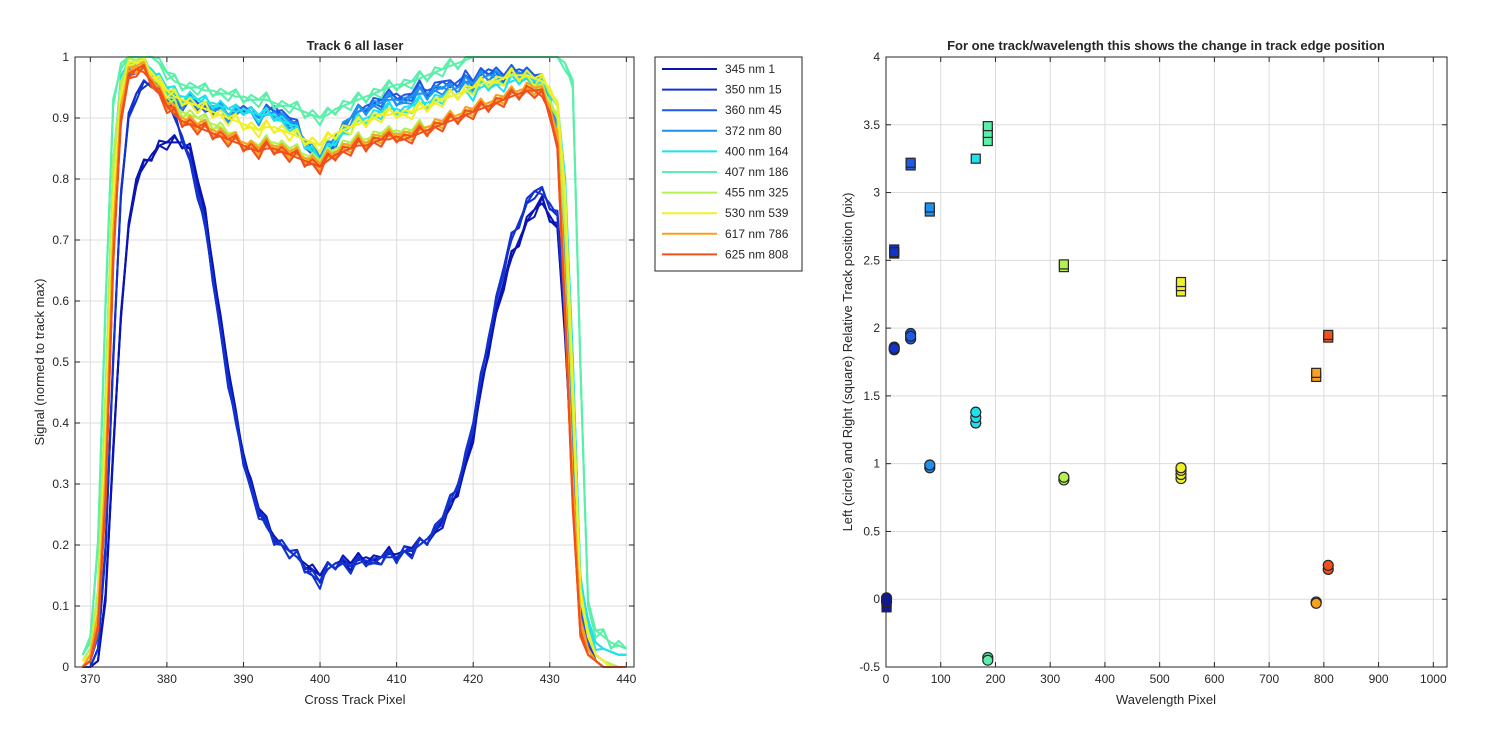 Image resolution: width=1500 pixels, height=750 pixels. What do you see at coordinates (1269, 679) in the screenshot?
I see `right-x-tick-label: 700` at bounding box center [1269, 679].